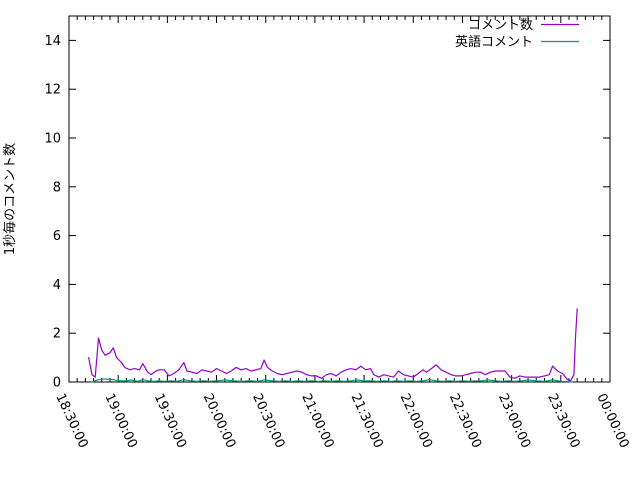  I want to click on y-tick-label: 12, so click(52, 90).